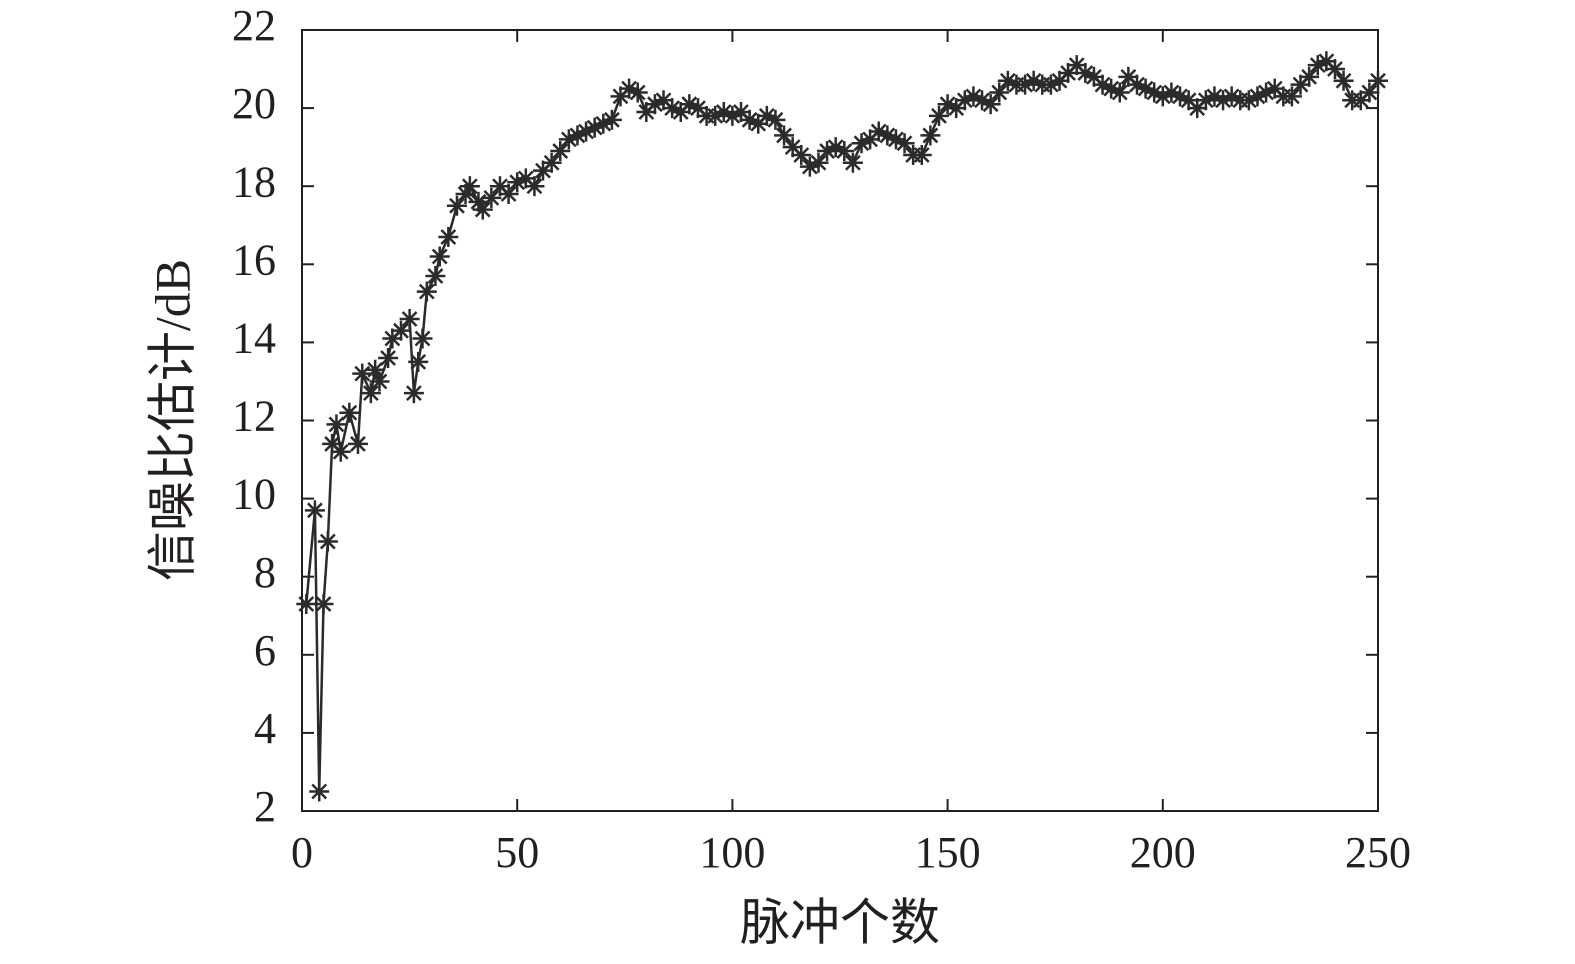 The height and width of the screenshot is (964, 1575). I want to click on y-tick-label: 14, so click(254, 337).